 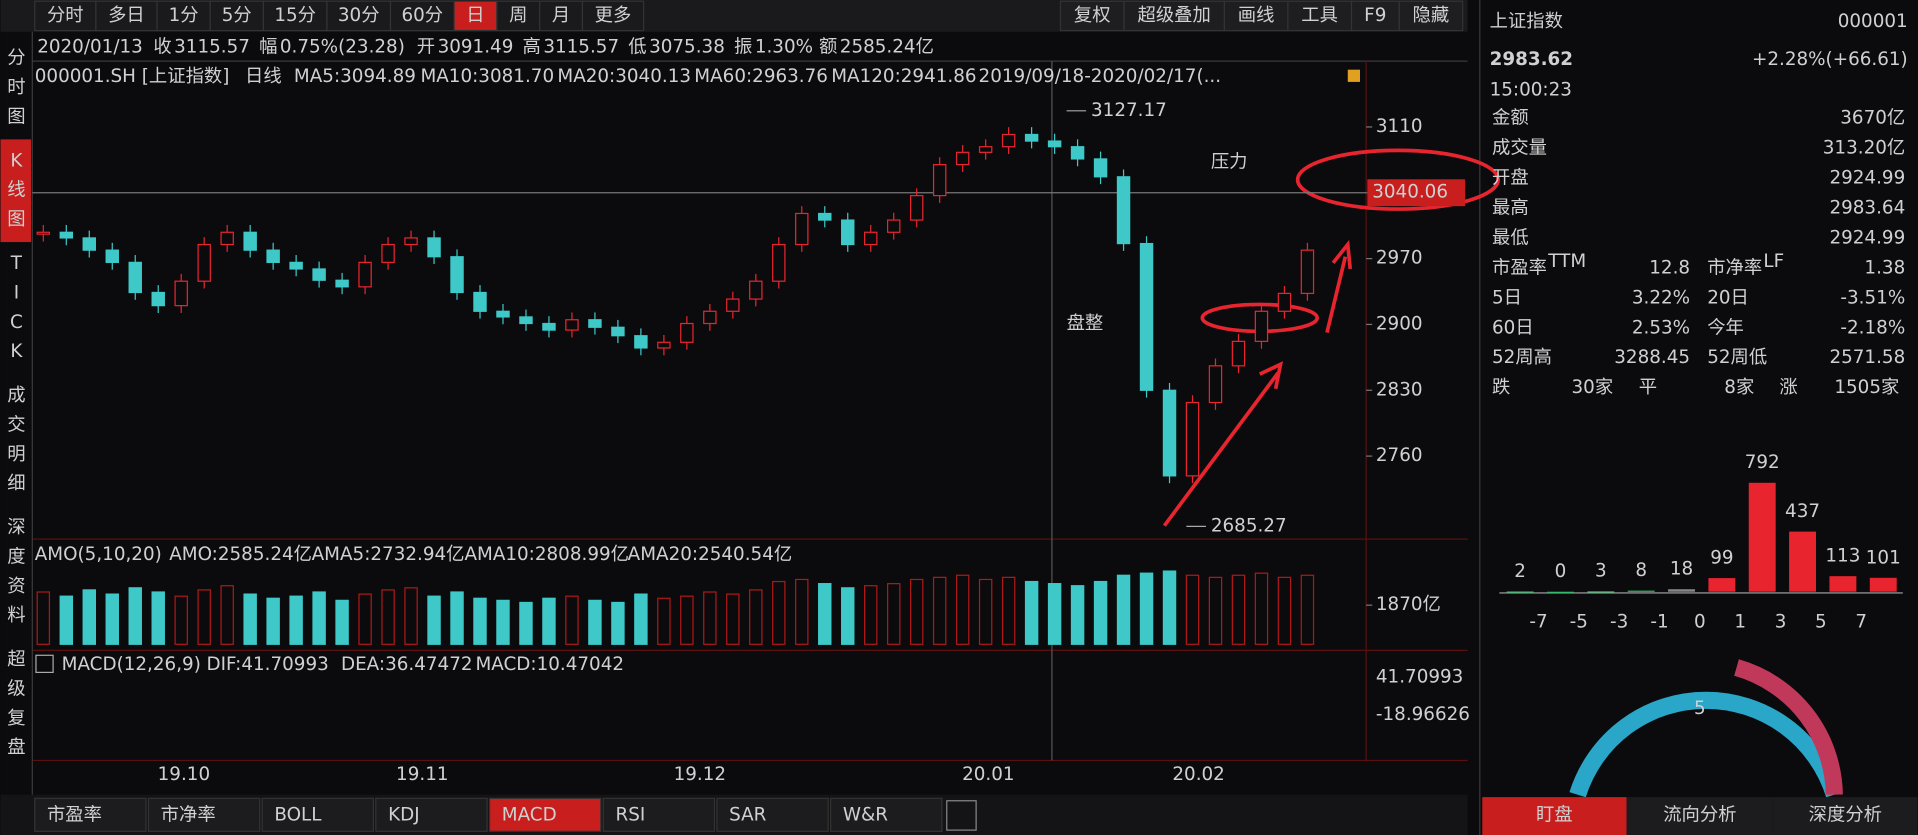 I want to click on panel-tab-label: 盯盘, so click(x=1554, y=814).